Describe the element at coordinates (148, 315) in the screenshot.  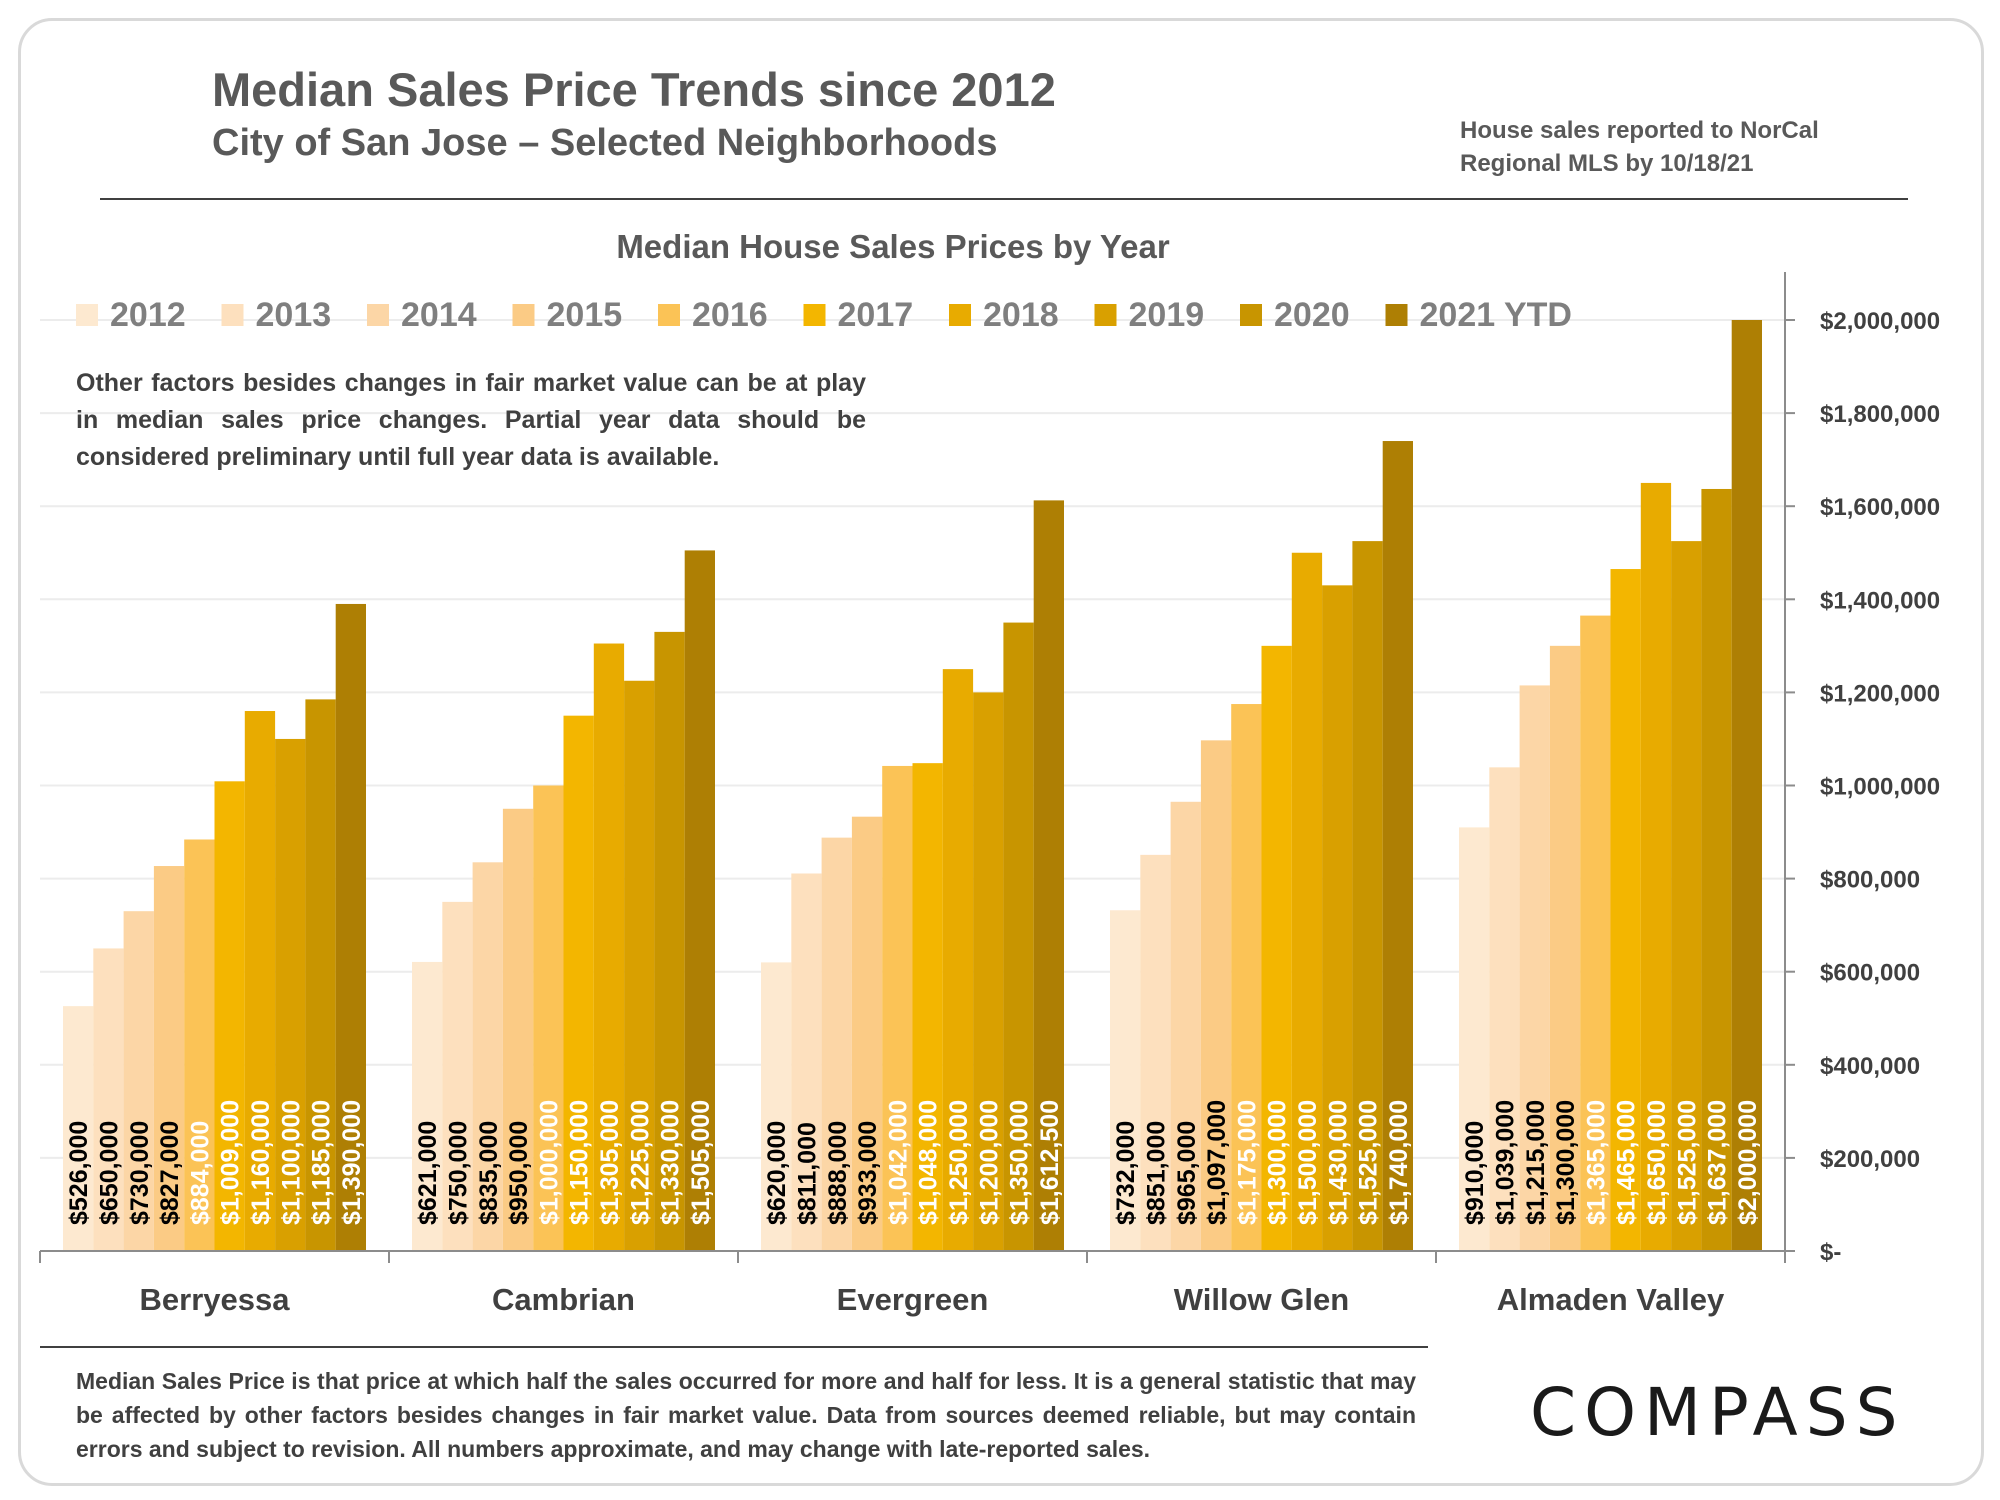
I see `legend-label: 2012` at that location.